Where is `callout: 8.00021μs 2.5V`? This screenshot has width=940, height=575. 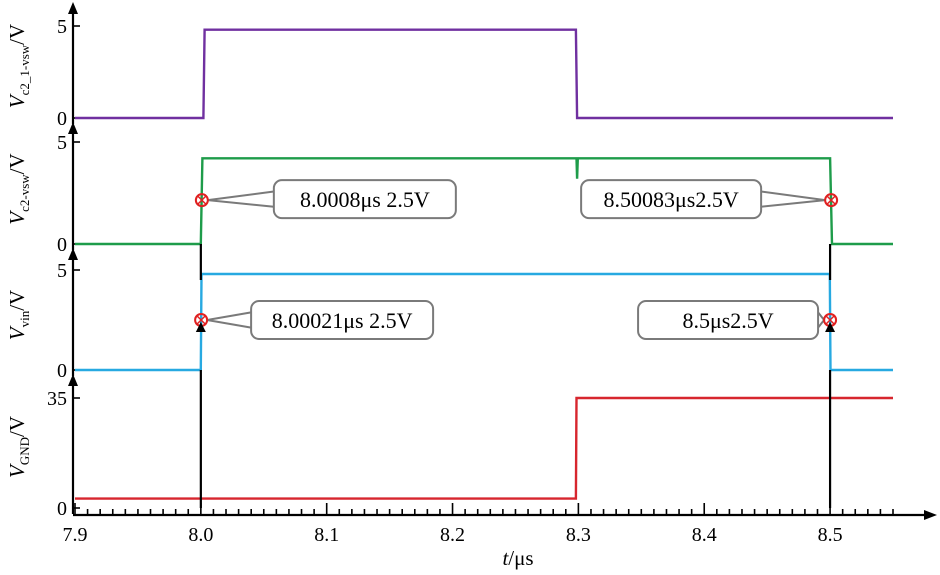 callout: 8.00021μs 2.5V is located at coordinates (314, 320).